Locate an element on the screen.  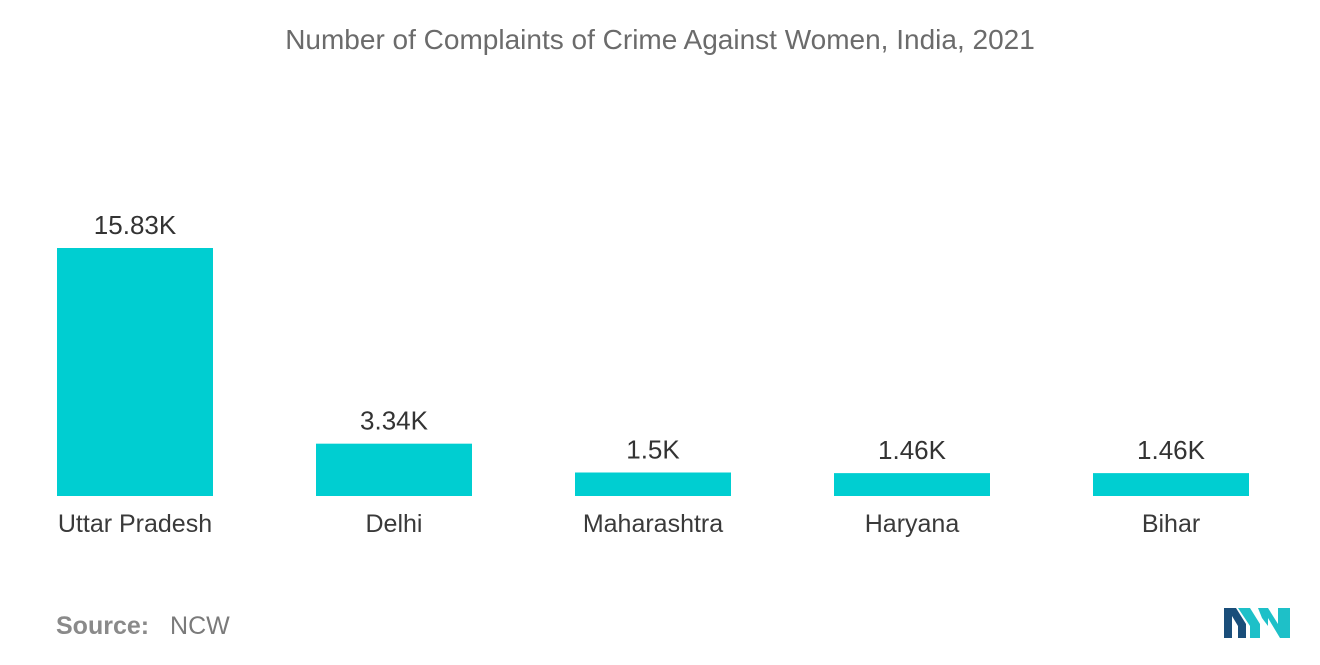
category-label-uttar-pradesh: Uttar Pradesh is located at coordinates (135, 524).